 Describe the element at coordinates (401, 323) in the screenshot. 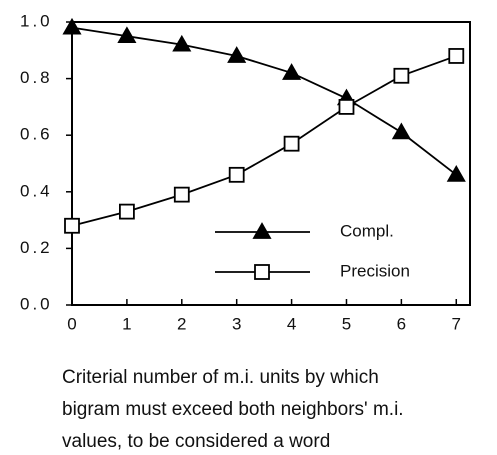

I see `x-tick-label: 6` at that location.